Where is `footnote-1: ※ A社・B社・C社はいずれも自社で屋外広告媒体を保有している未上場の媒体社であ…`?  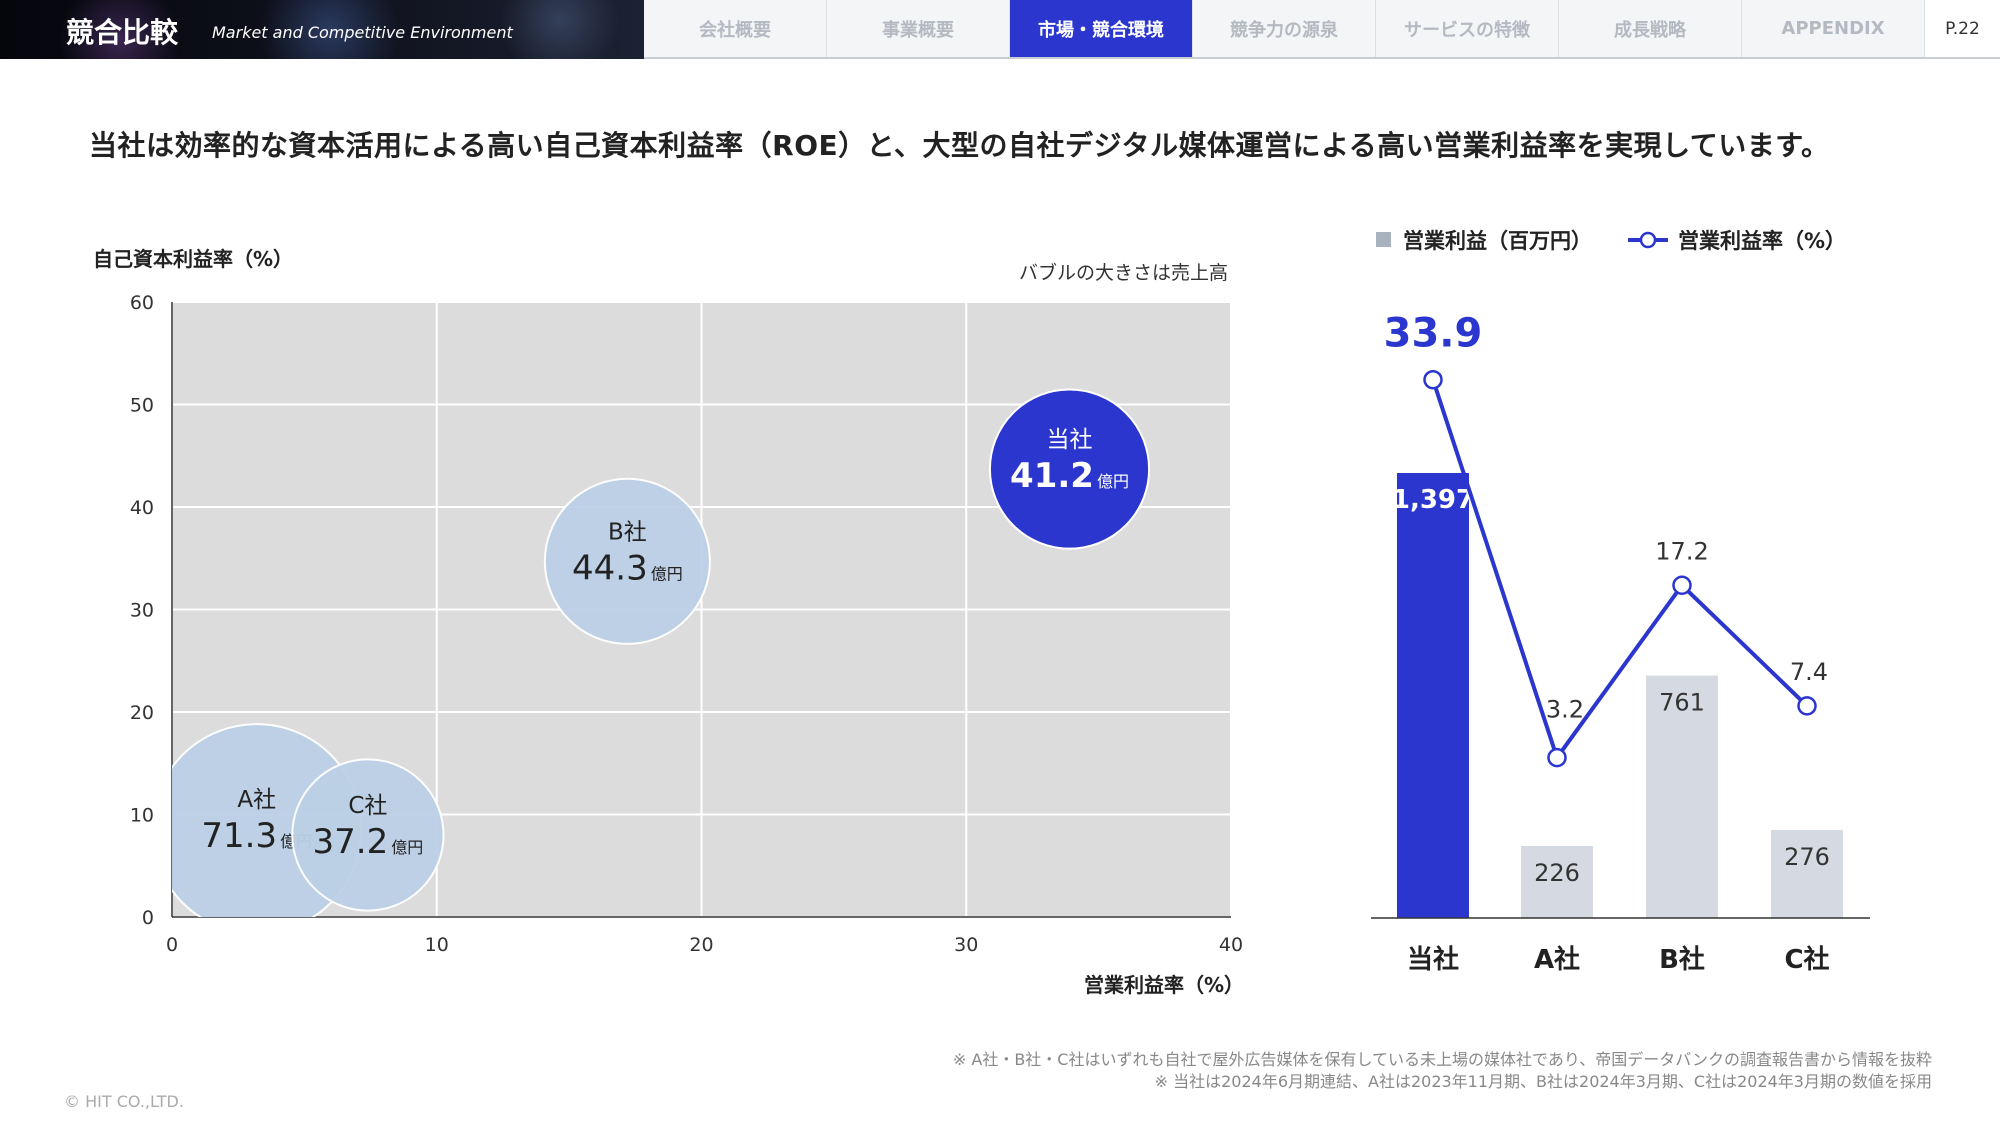 footnote-1: ※ A社・B社・C社はいずれも自社で屋外広告媒体を保有している未上場の媒体社であ… is located at coordinates (1442, 1059).